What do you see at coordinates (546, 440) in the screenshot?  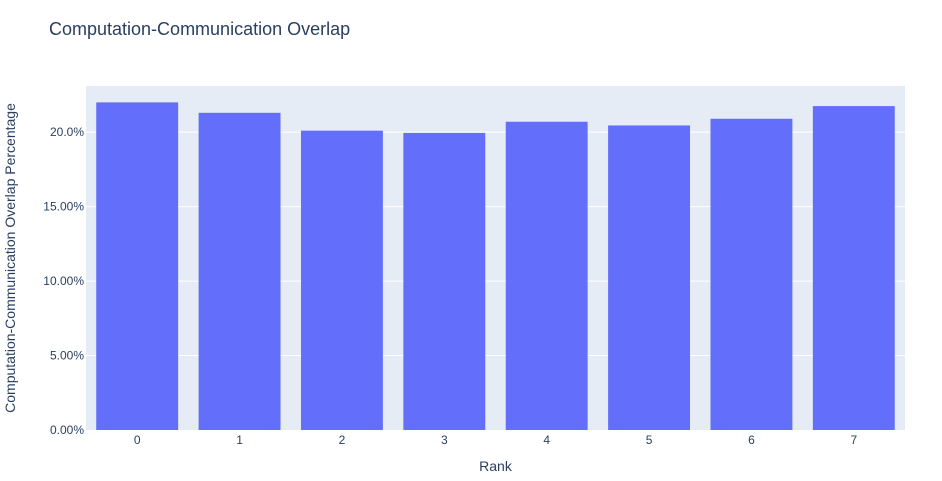 I see `x-tick-label: 4` at bounding box center [546, 440].